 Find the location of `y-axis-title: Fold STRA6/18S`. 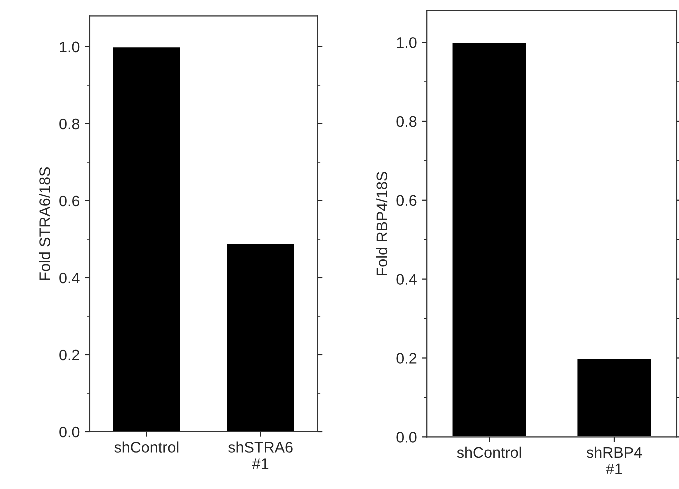

y-axis-title: Fold STRA6/18S is located at coordinates (44, 223).